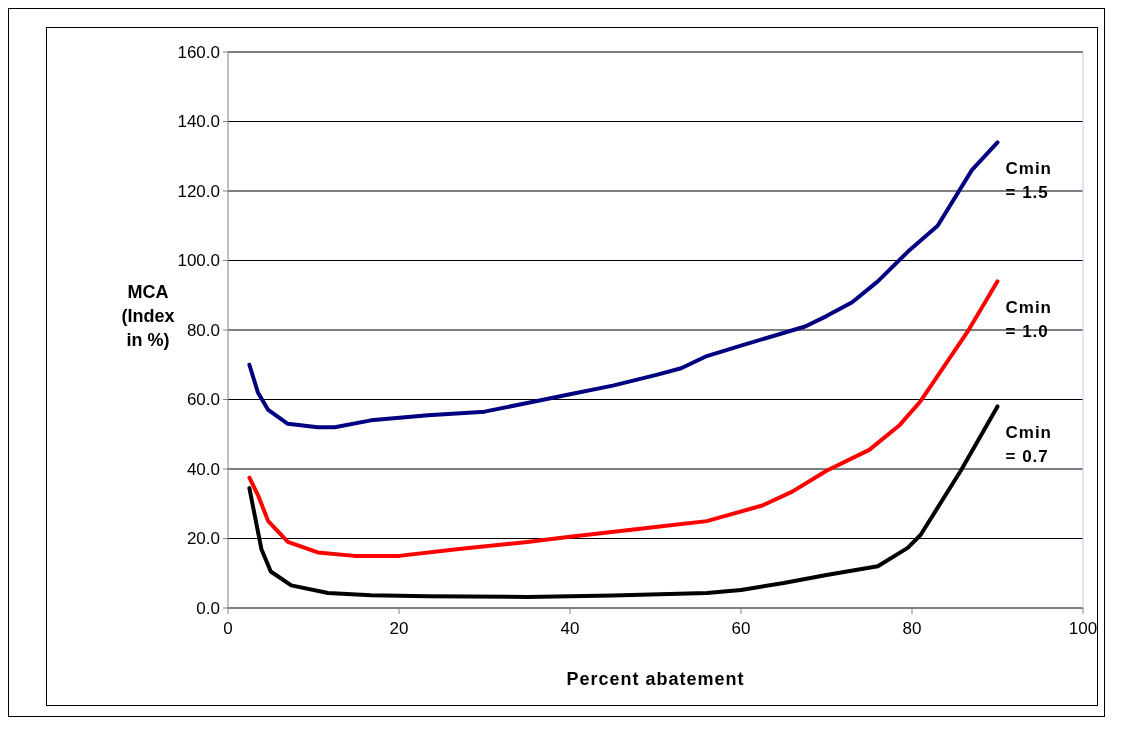 This screenshot has height=735, width=1124. I want to click on y-tick-label: 100.0, so click(198, 261).